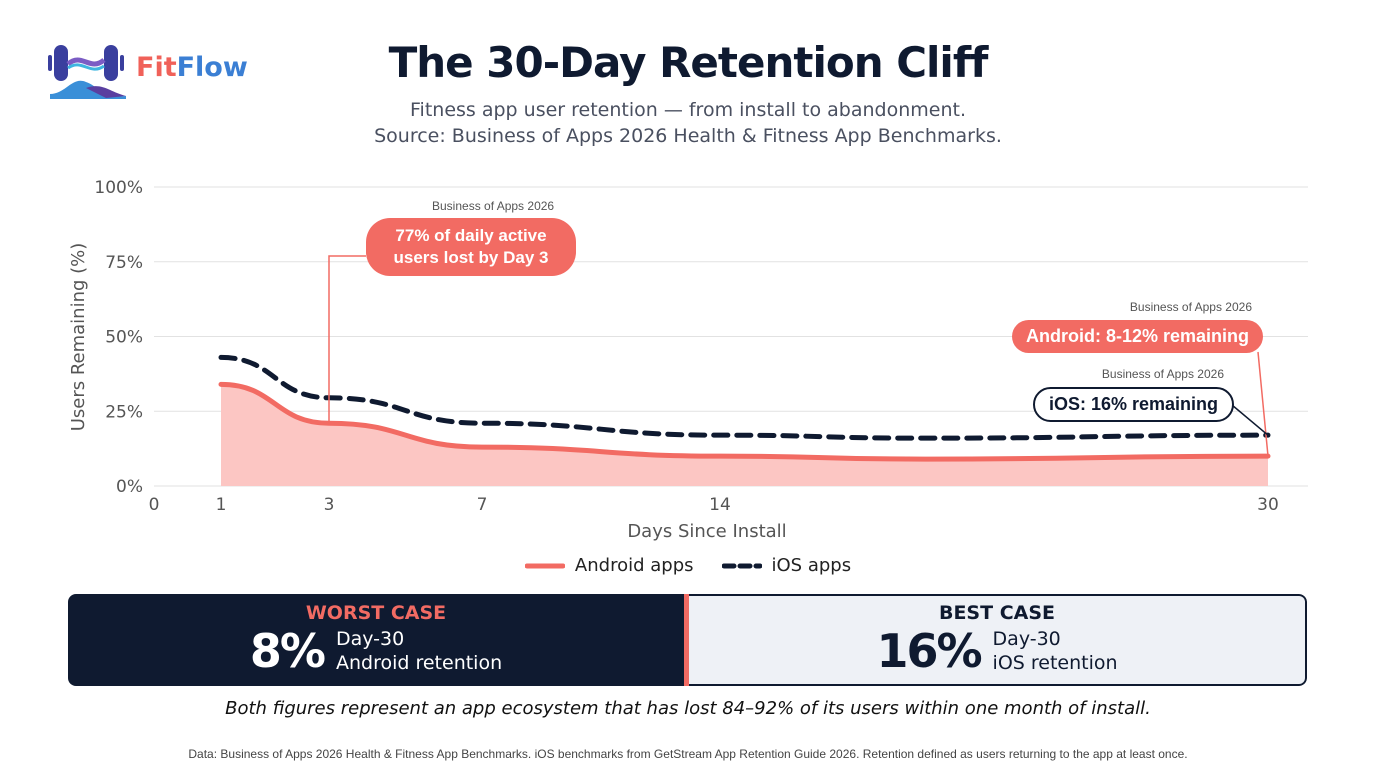 This screenshot has width=1376, height=768. I want to click on y-axis-label: Users Remaining (%), so click(78, 337).